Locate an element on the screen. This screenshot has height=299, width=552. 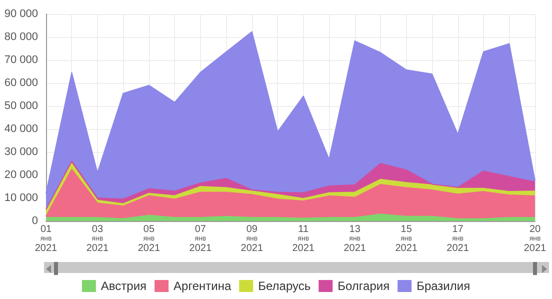
legend-label: Австрия is located at coordinates (123, 286).